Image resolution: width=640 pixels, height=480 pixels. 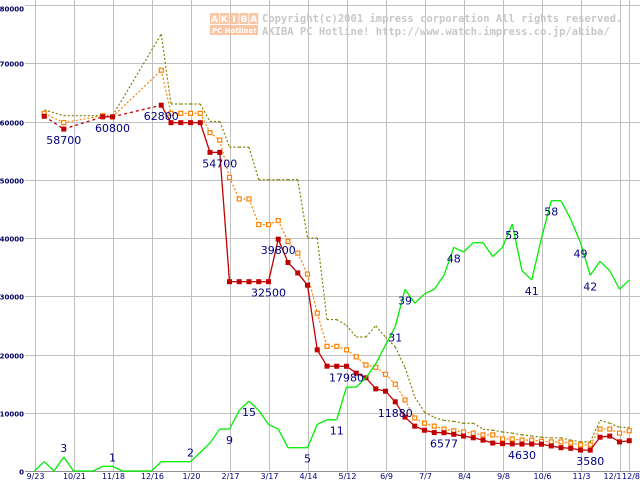 I want to click on logo-sub-block, so click(x=234, y=30).